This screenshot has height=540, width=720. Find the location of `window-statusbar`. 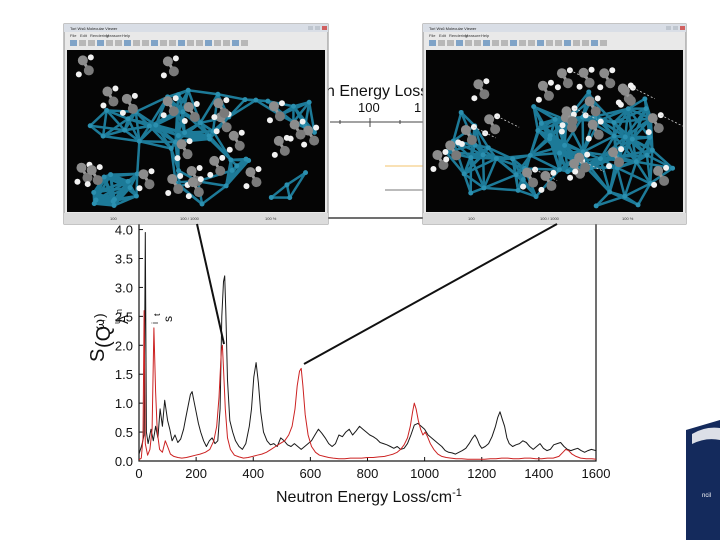

window-statusbar is located at coordinates (554, 218).